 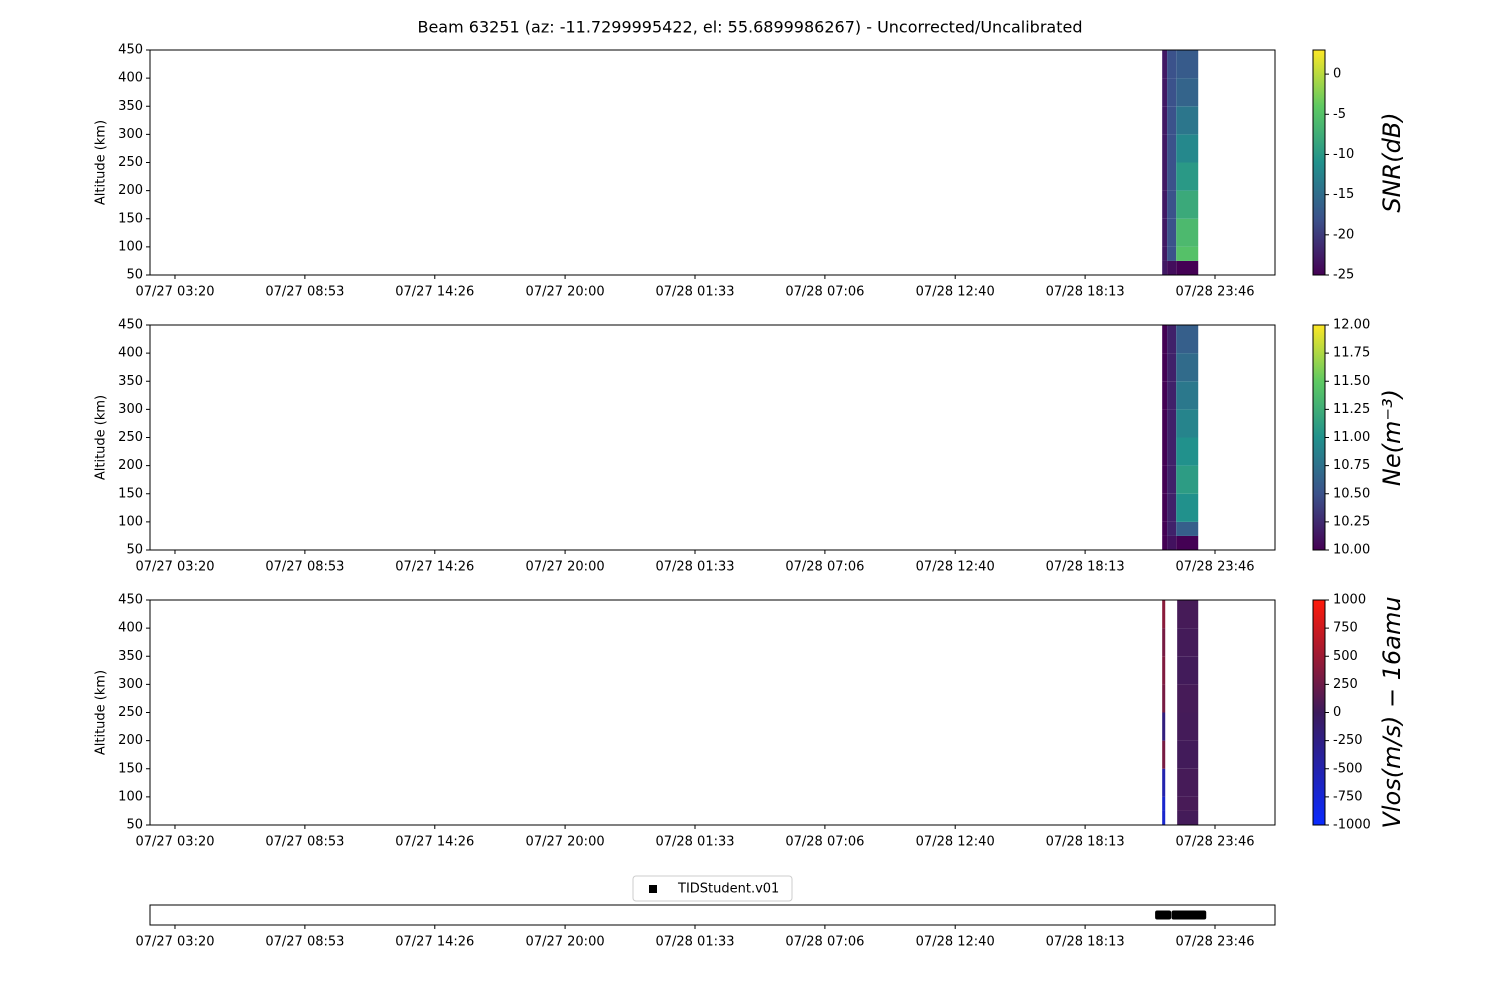 What do you see at coordinates (1351, 493) in the screenshot?
I see `colorbar-tick-label: 10.50` at bounding box center [1351, 493].